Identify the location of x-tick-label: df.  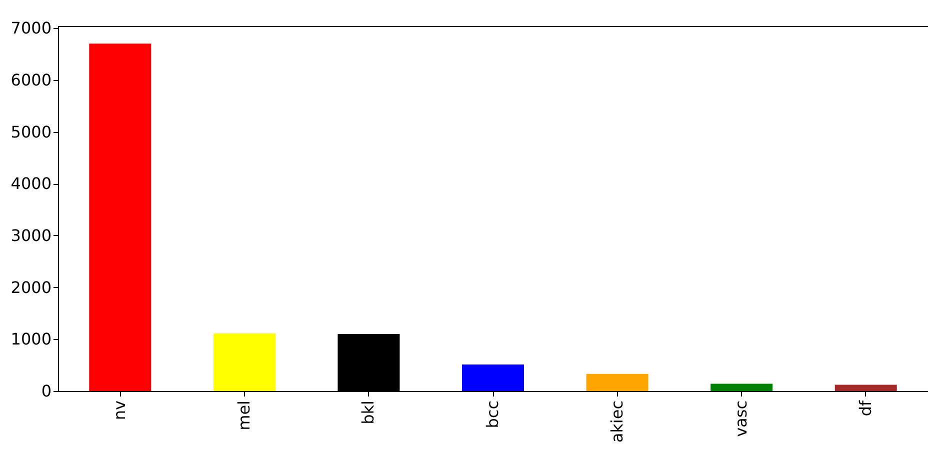
(865, 408).